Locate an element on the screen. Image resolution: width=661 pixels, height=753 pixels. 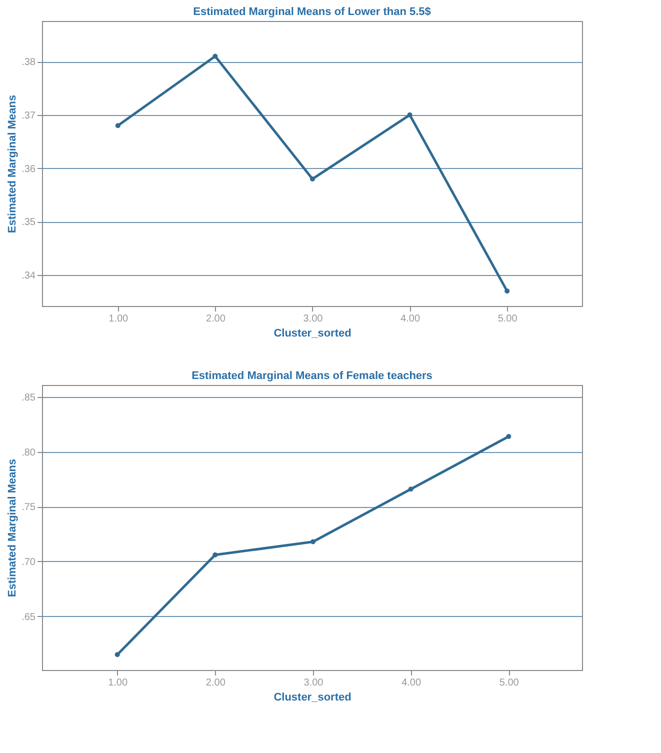
chart-title: Estimated Marginal Means of Lower than 5.5$ is located at coordinates (312, 12).